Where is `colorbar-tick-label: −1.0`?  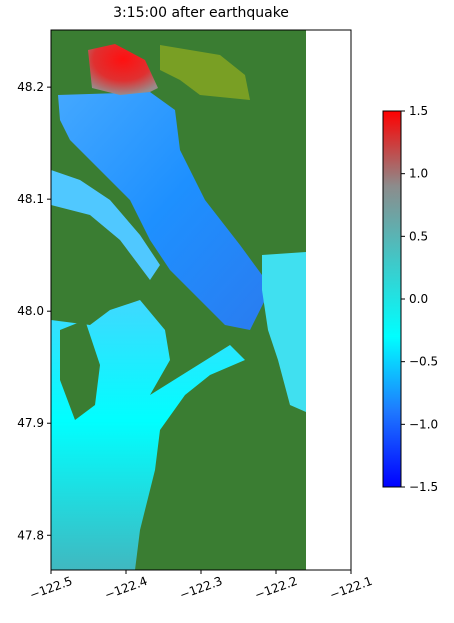 colorbar-tick-label: −1.0 is located at coordinates (423, 424).